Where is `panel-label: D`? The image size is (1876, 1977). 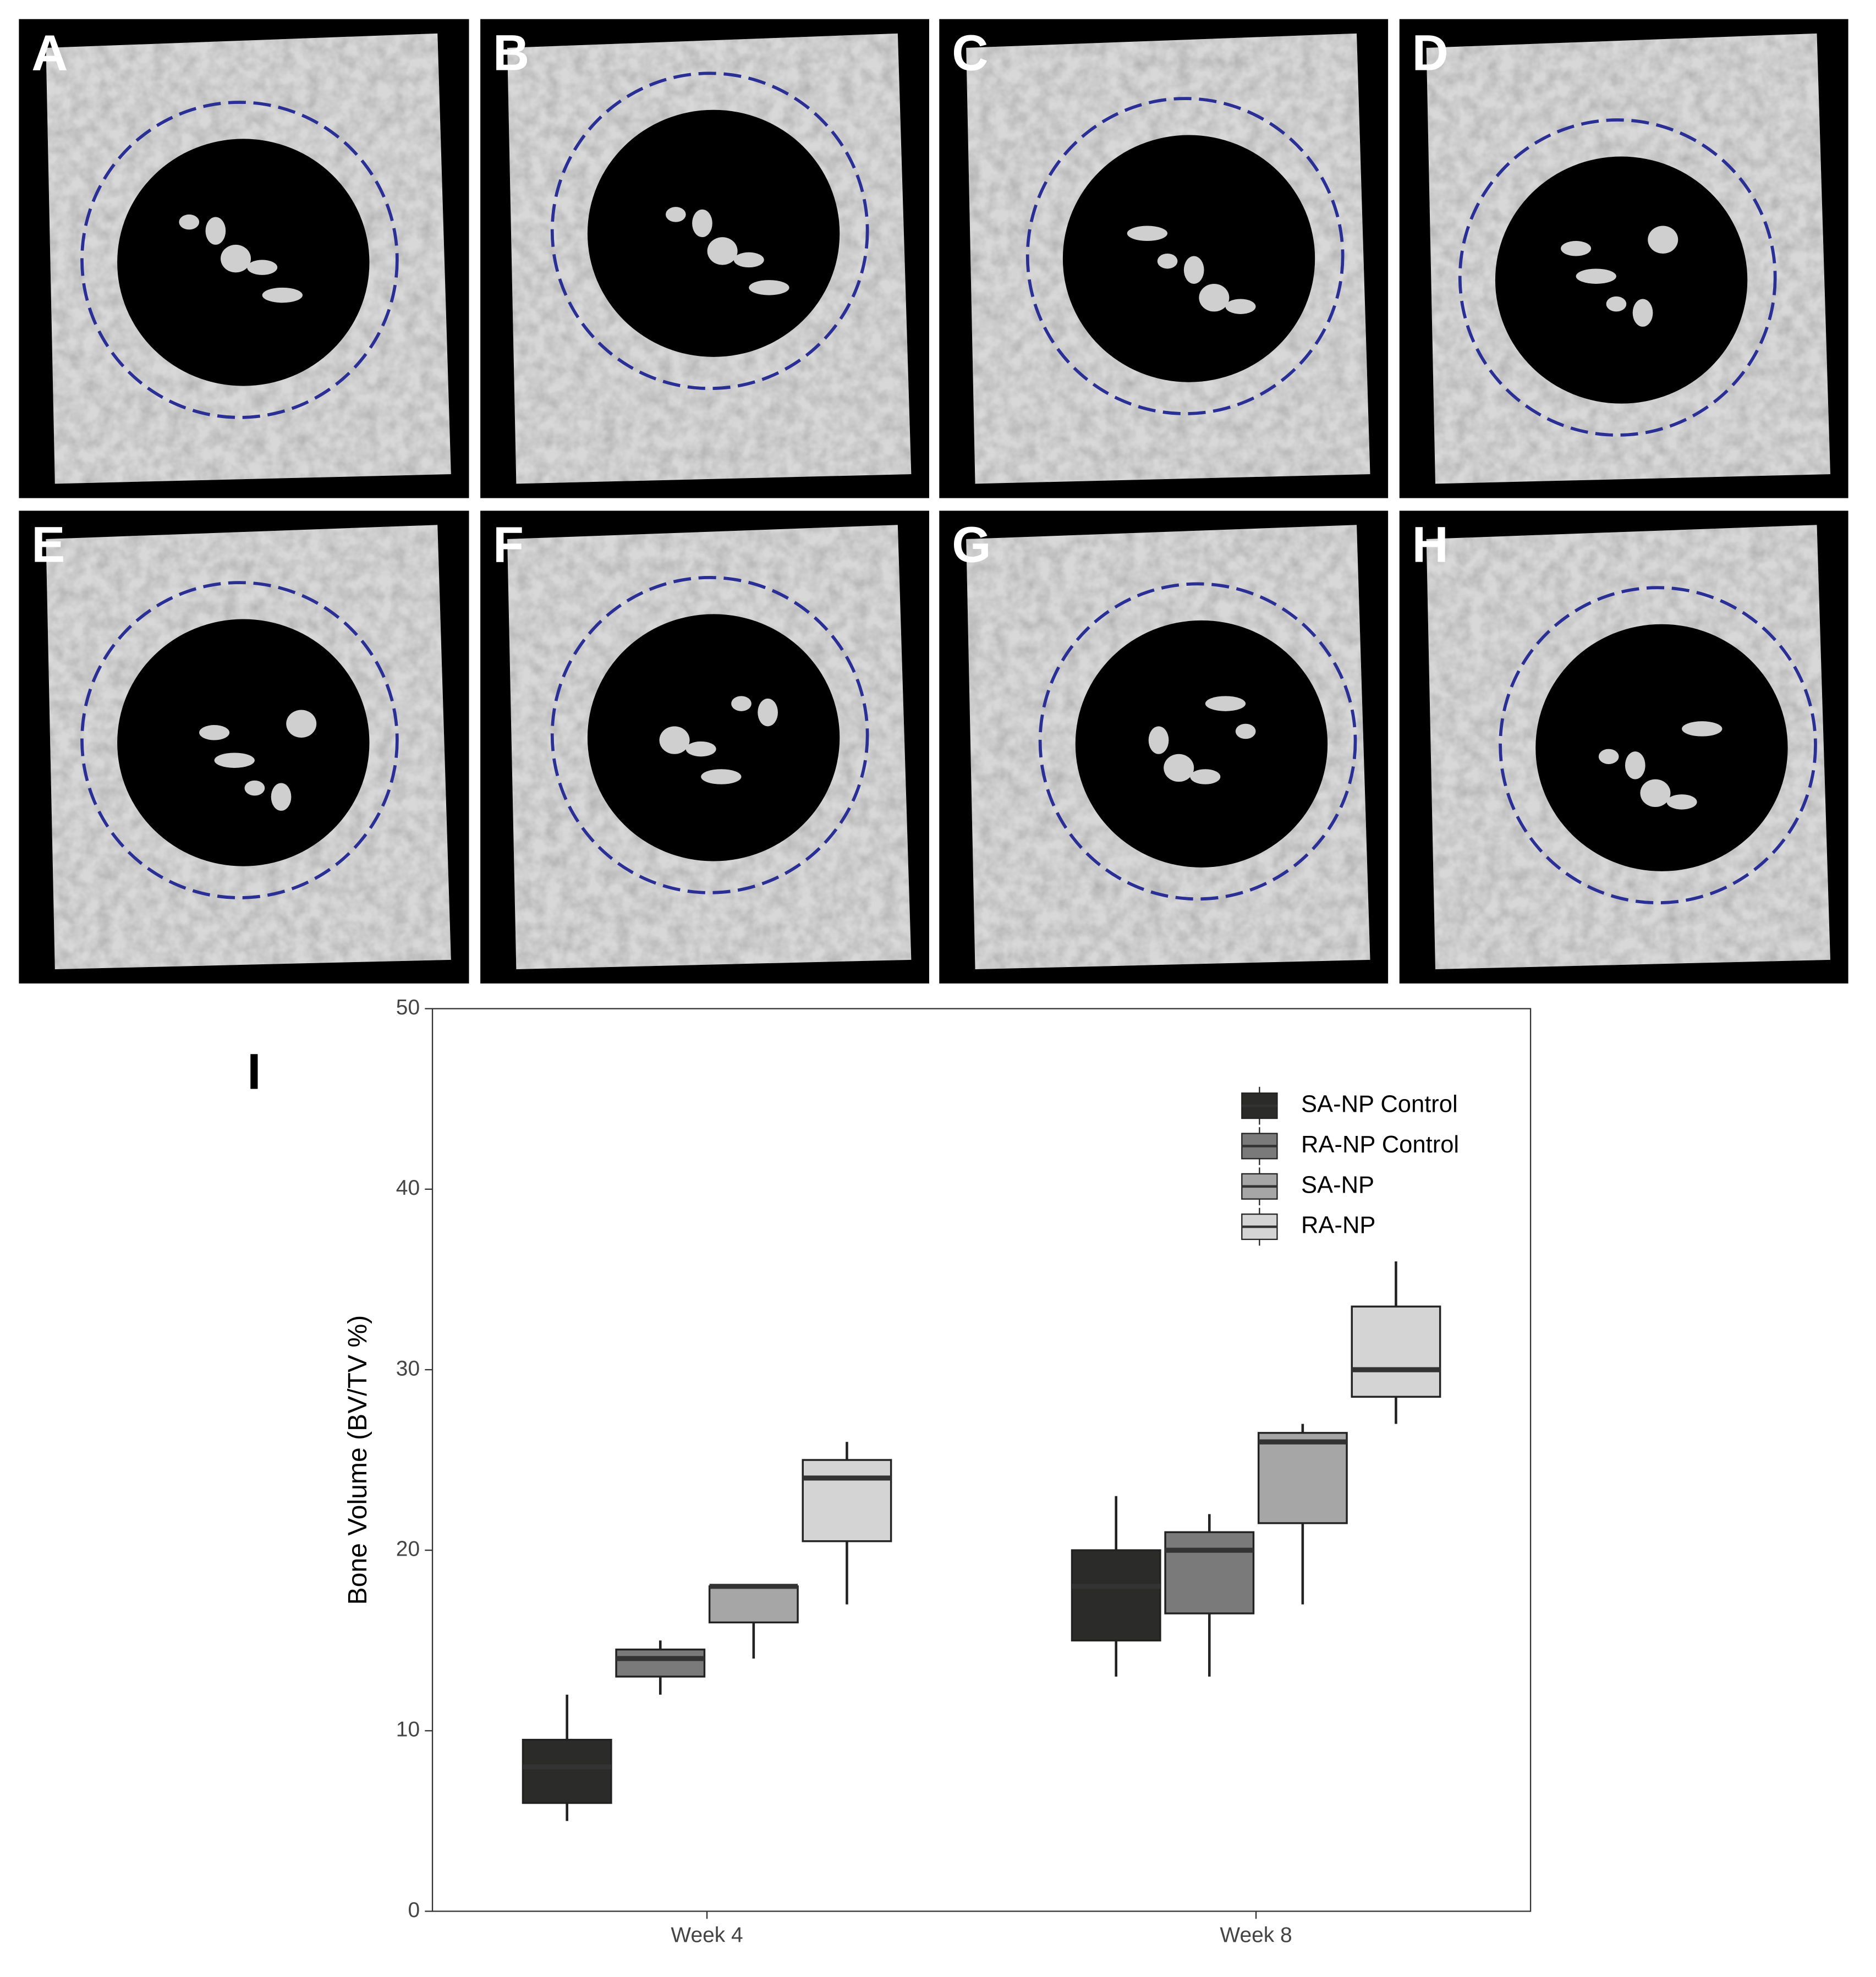 panel-label: D is located at coordinates (1430, 53).